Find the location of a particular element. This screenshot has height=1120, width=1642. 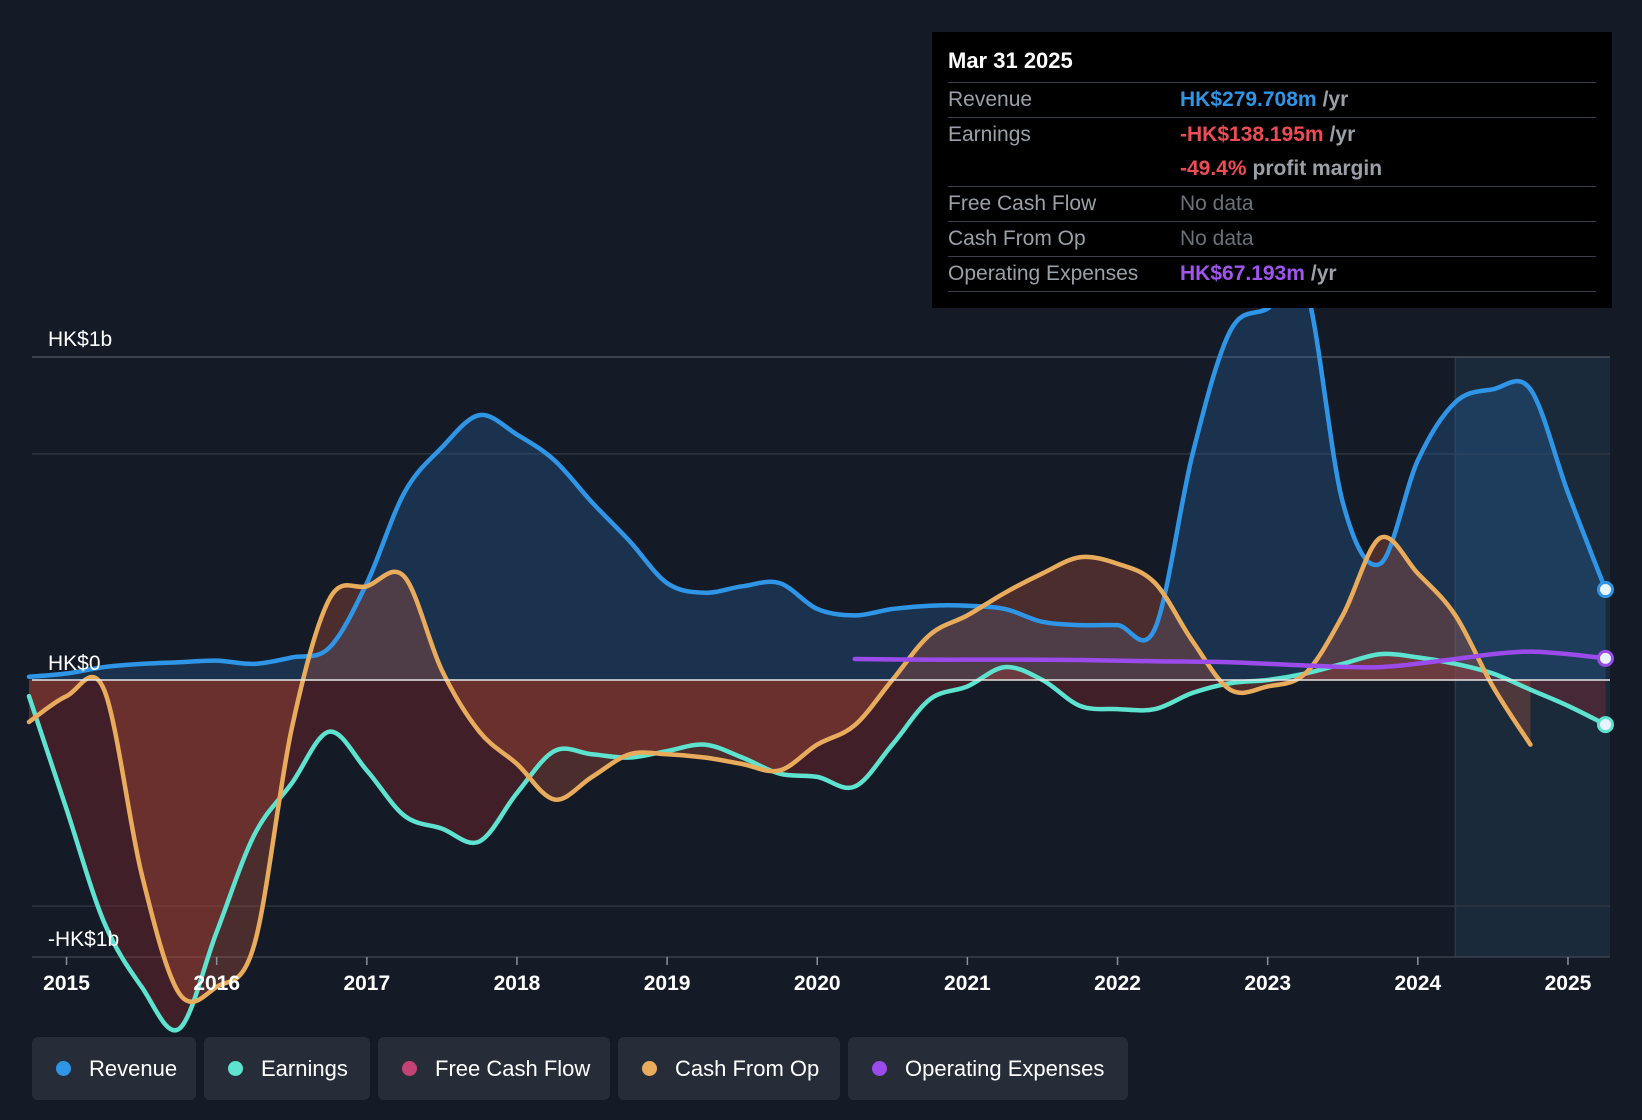

tooltip-date: Mar 31 2025 is located at coordinates (1272, 64).